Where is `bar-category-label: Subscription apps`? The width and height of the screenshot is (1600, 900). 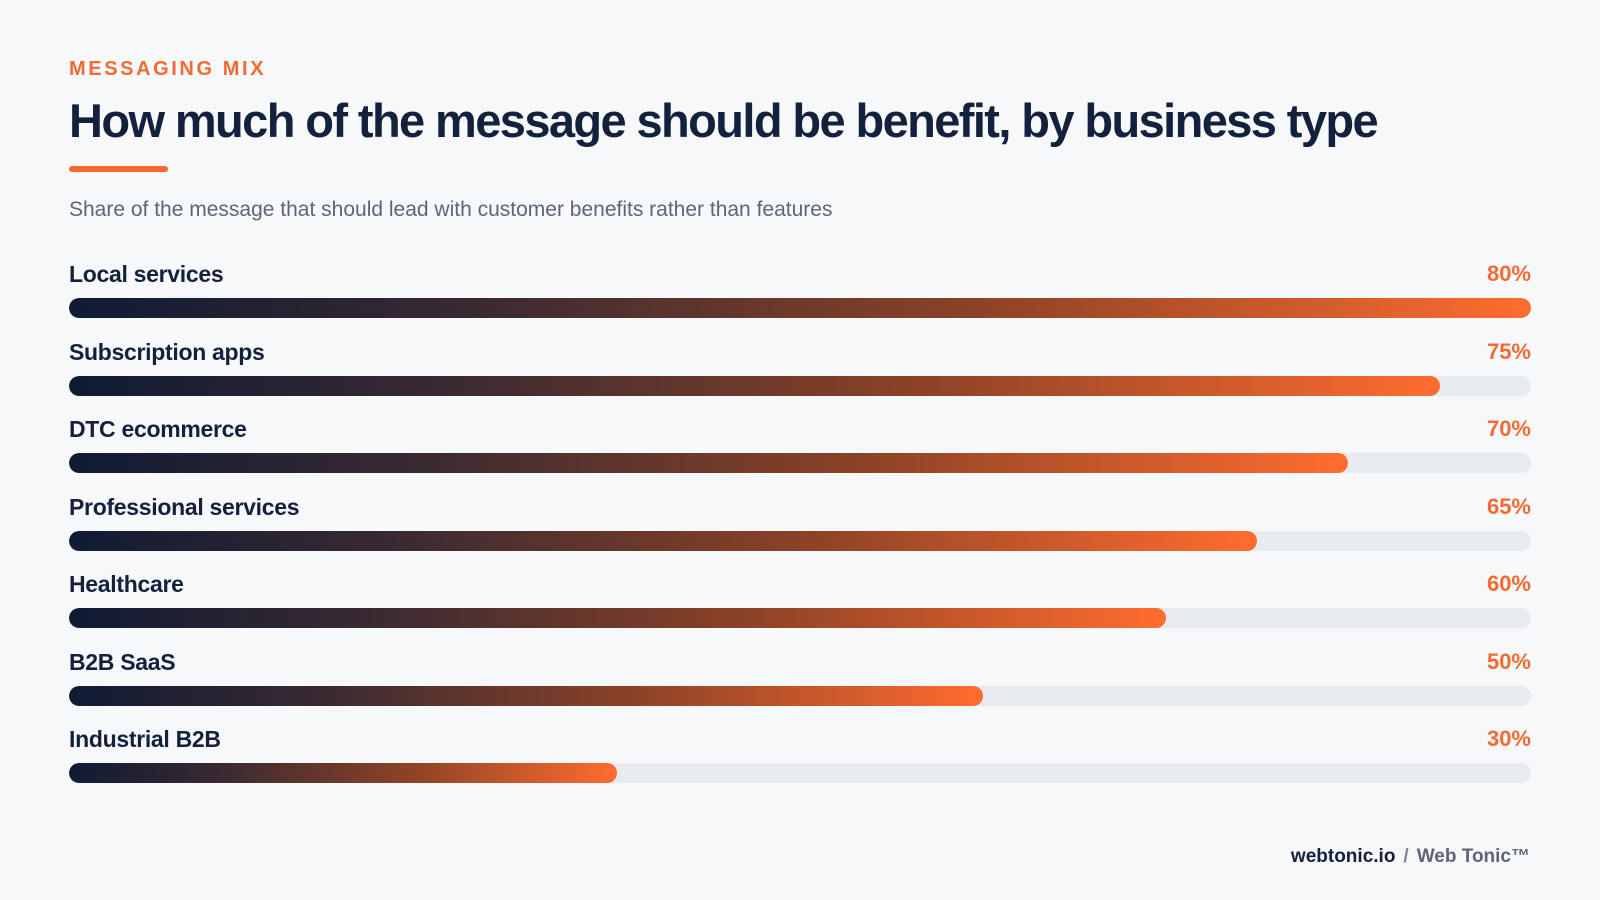
bar-category-label: Subscription apps is located at coordinates (167, 351).